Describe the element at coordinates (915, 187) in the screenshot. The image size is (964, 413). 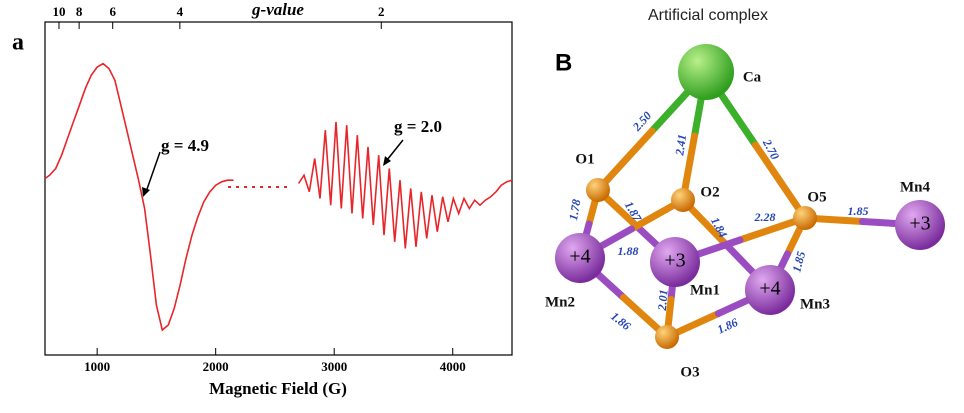
I see `atom-label: Mn4` at that location.